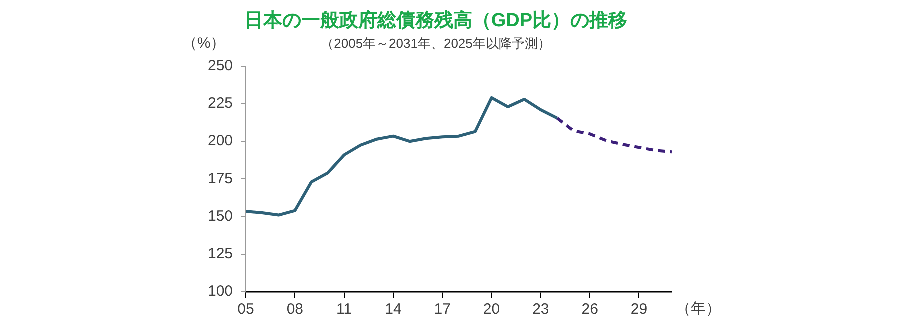 The image size is (900, 330). Describe the element at coordinates (295, 309) in the screenshot. I see `x-tick-label: 08` at that location.